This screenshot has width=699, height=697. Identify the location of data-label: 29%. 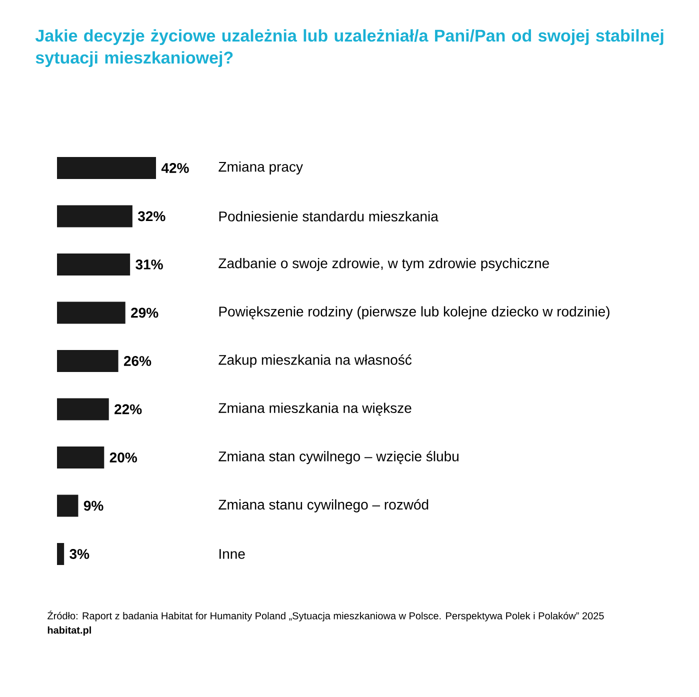
(144, 313).